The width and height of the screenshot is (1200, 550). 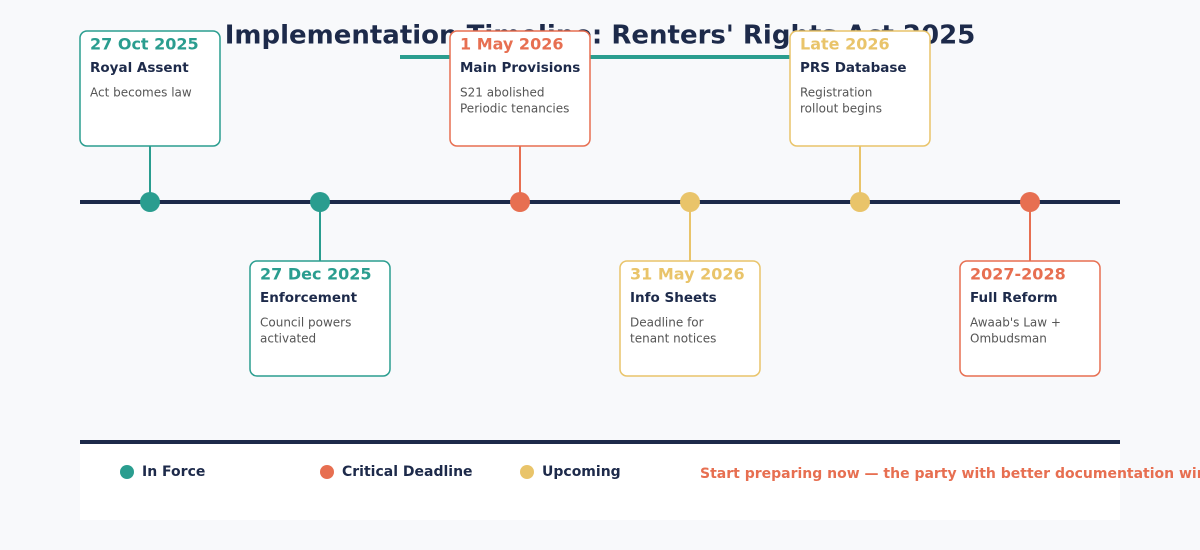 I want to click on legend-label: Critical Deadline, so click(x=407, y=472).